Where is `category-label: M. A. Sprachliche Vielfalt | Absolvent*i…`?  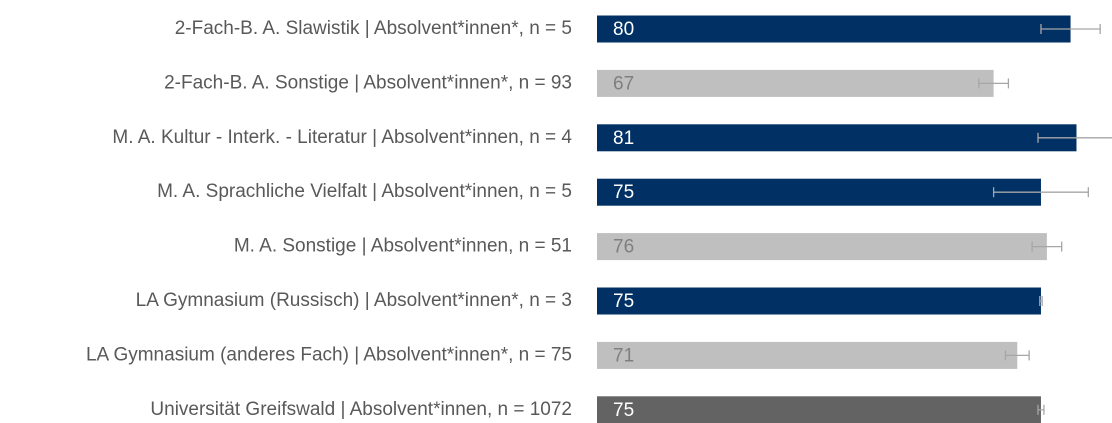 category-label: M. A. Sprachliche Vielfalt | Absolvent*i… is located at coordinates (364, 191).